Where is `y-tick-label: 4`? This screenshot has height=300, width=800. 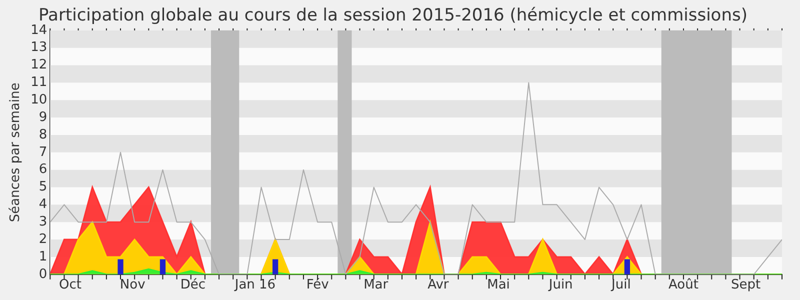 y-tick-label: 4 is located at coordinates (43, 204).